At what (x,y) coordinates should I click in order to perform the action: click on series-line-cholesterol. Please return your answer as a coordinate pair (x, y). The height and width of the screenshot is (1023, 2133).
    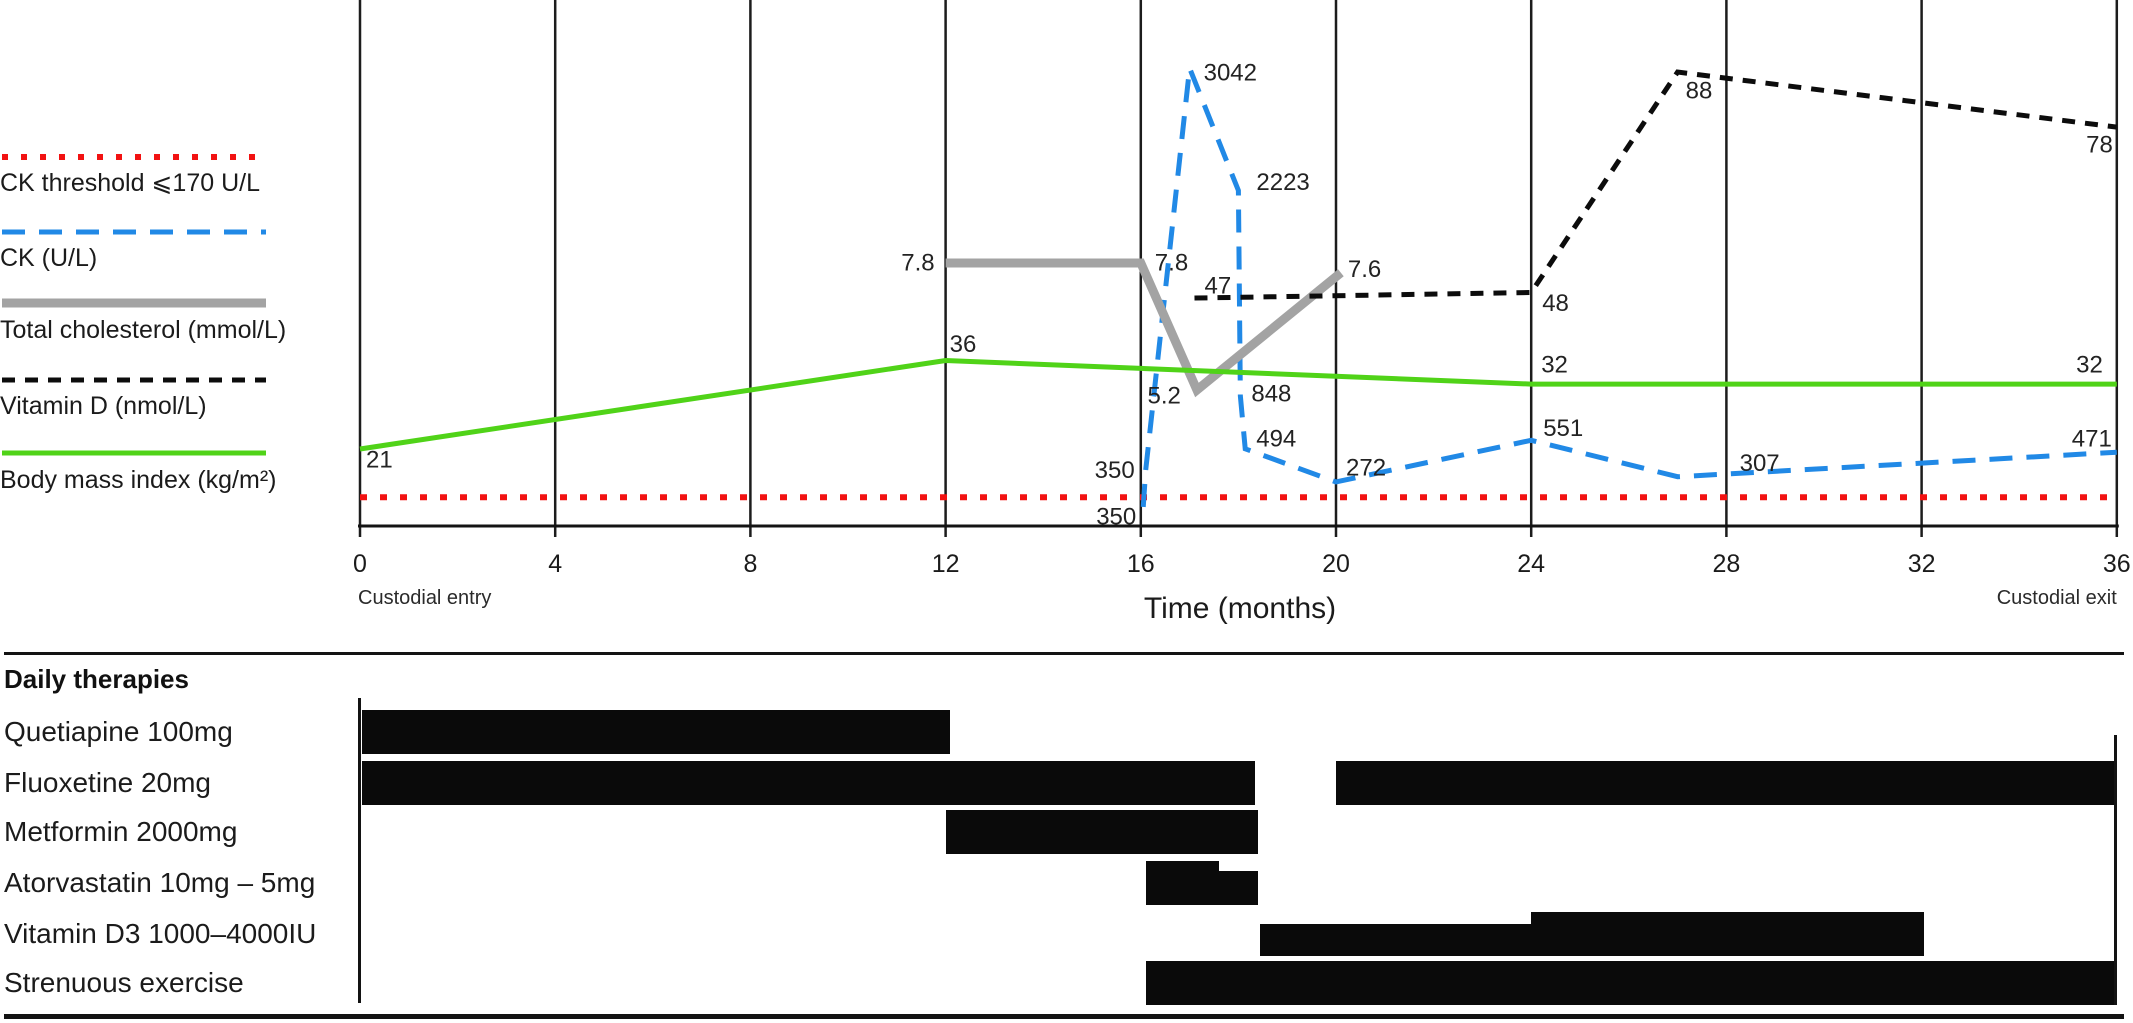
    Looking at the image, I should click on (1144, 328).